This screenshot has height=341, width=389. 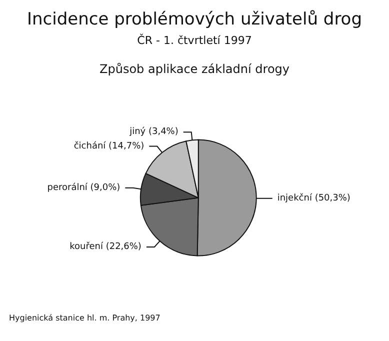 What do you see at coordinates (106, 246) in the screenshot?
I see `slice-label: kouření (22,6%)` at bounding box center [106, 246].